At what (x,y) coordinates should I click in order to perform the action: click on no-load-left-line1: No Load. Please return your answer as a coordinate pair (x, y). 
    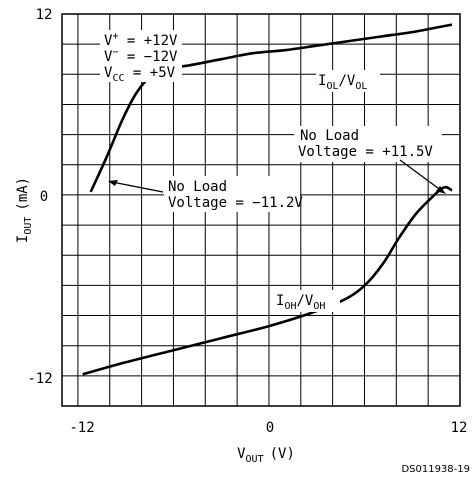
    Looking at the image, I should click on (197, 187).